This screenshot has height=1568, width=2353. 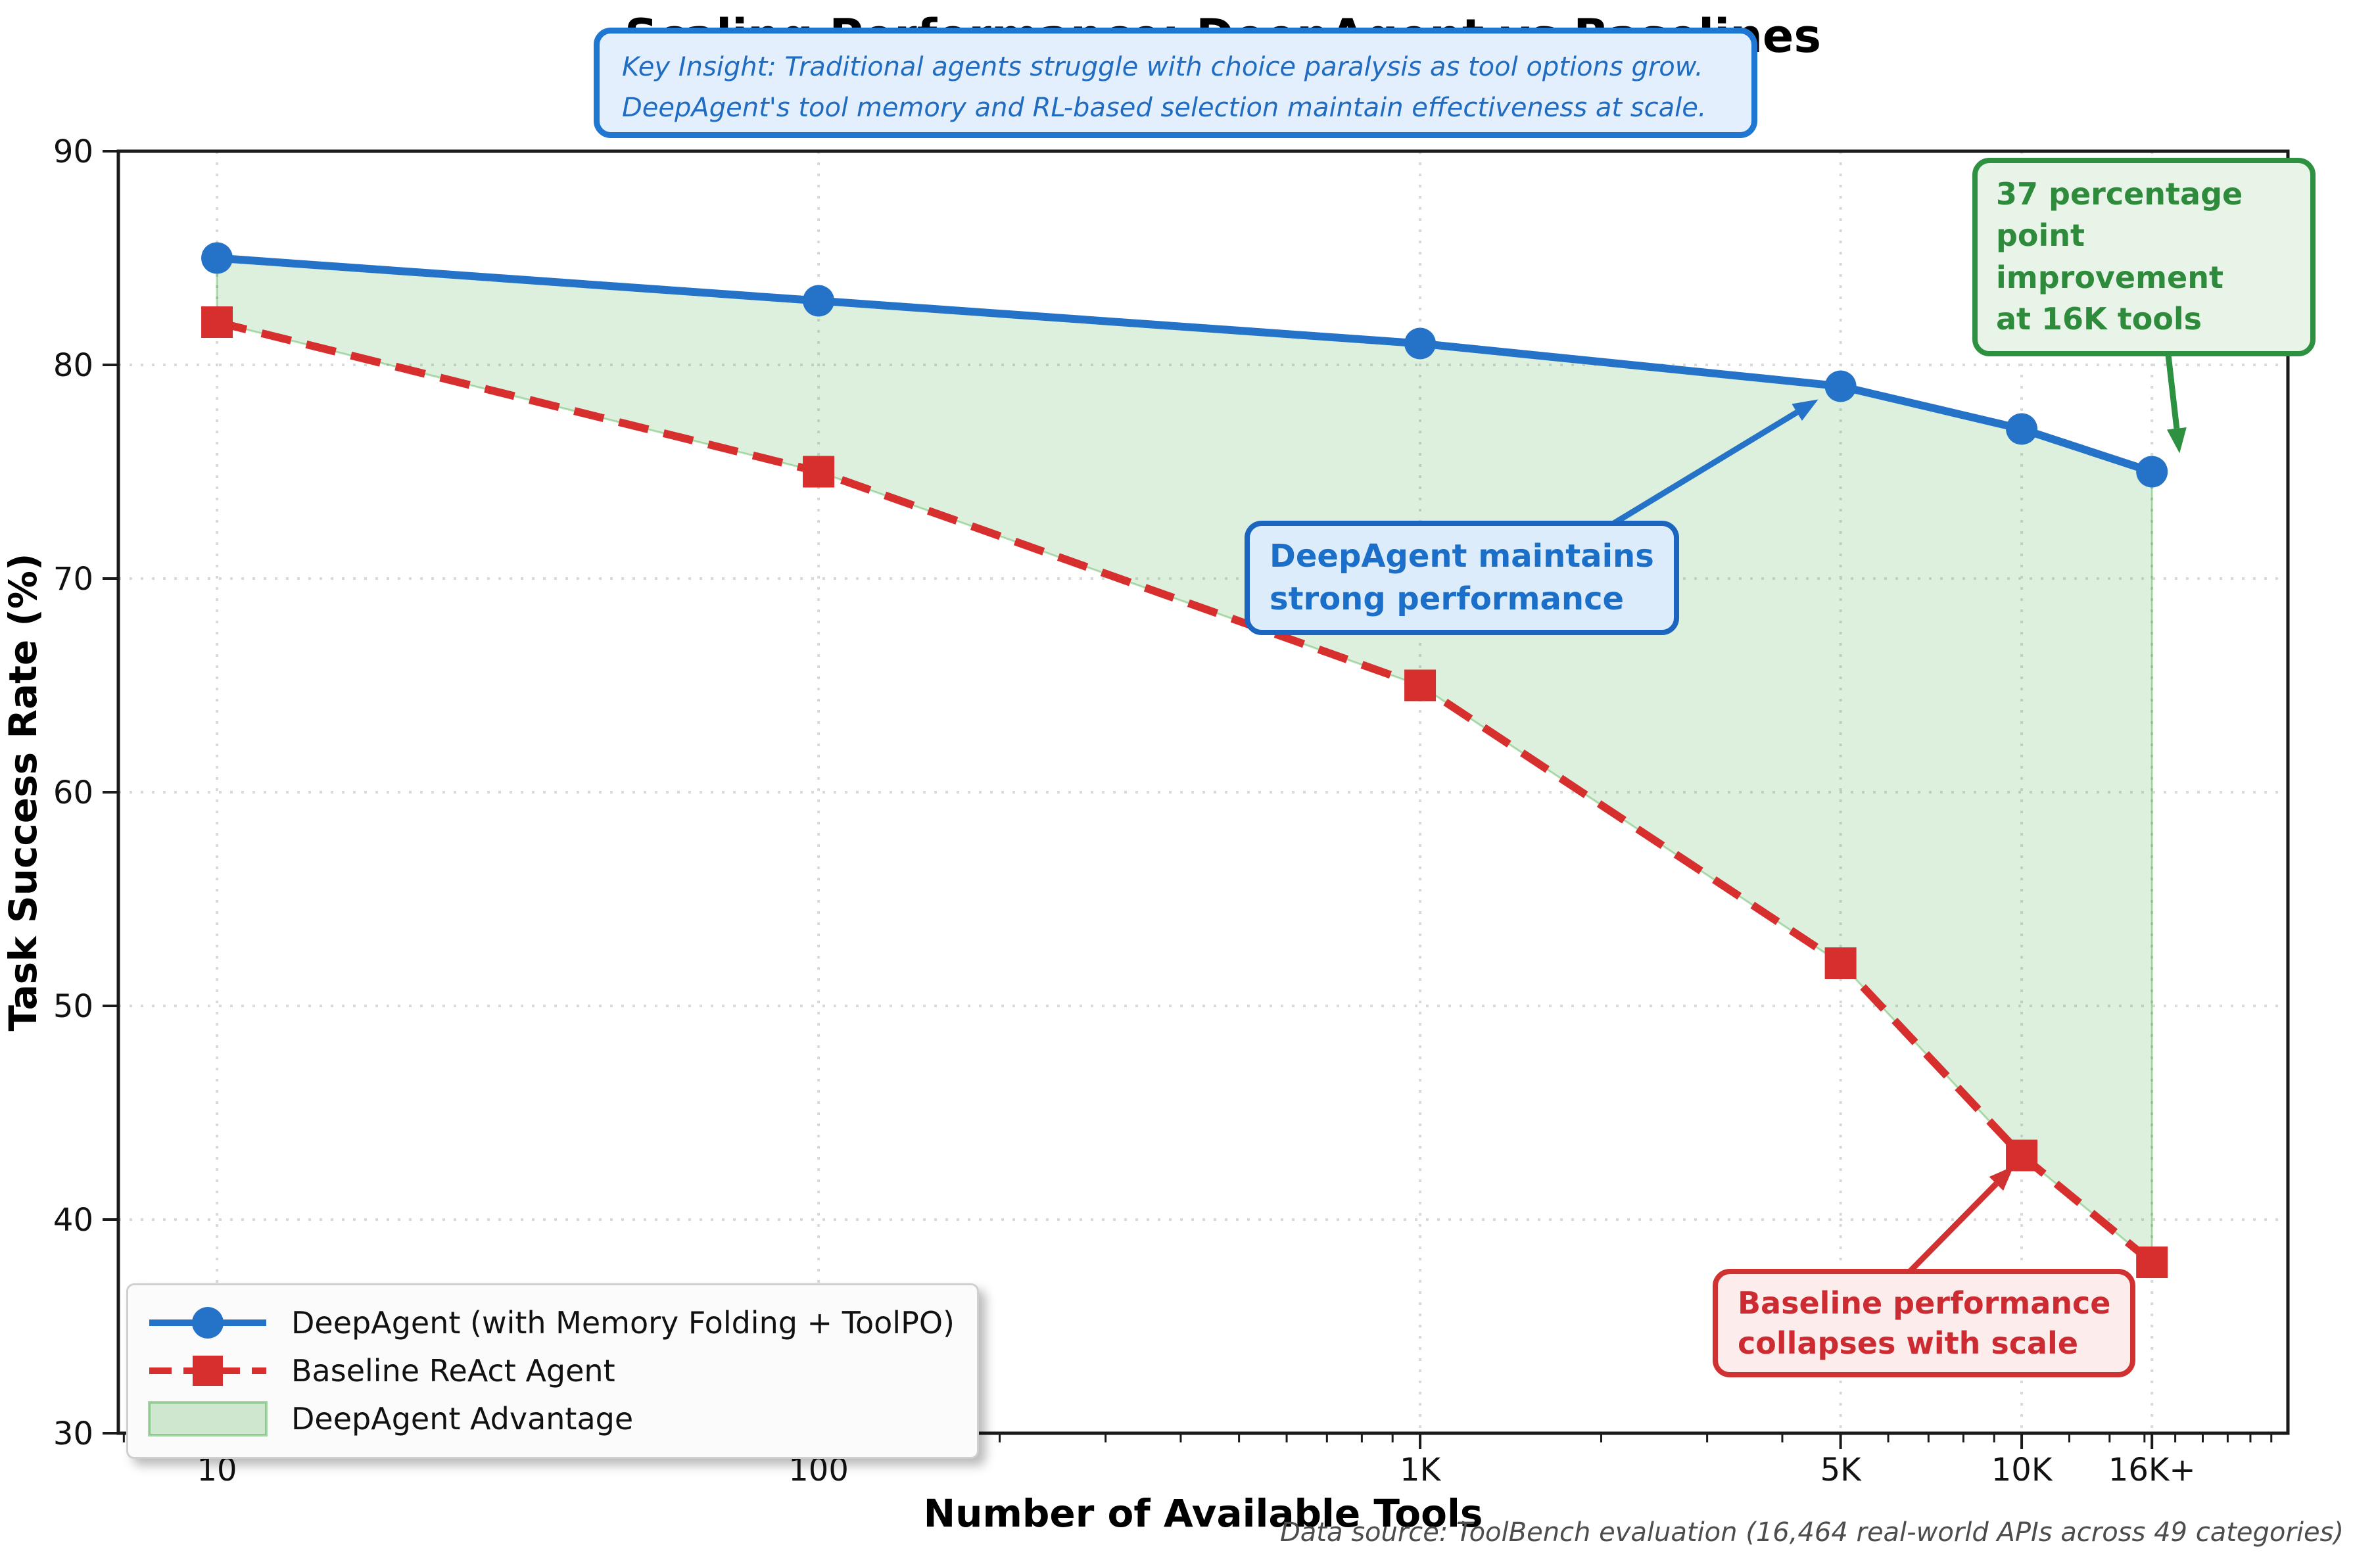 I want to click on baseline-line2: collapses with scale, so click(x=1909, y=1343).